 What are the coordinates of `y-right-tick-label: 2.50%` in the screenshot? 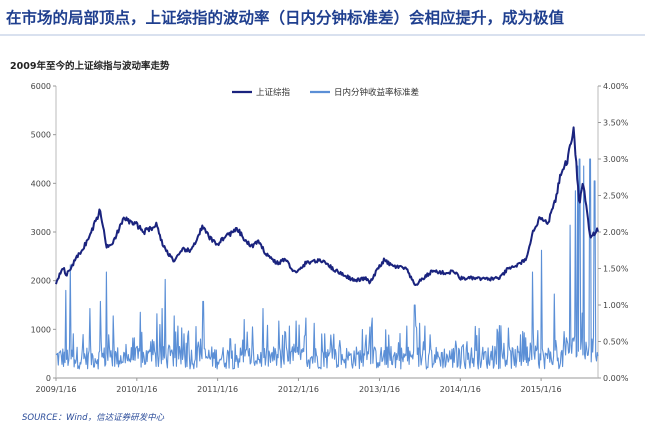 It's located at (616, 196).